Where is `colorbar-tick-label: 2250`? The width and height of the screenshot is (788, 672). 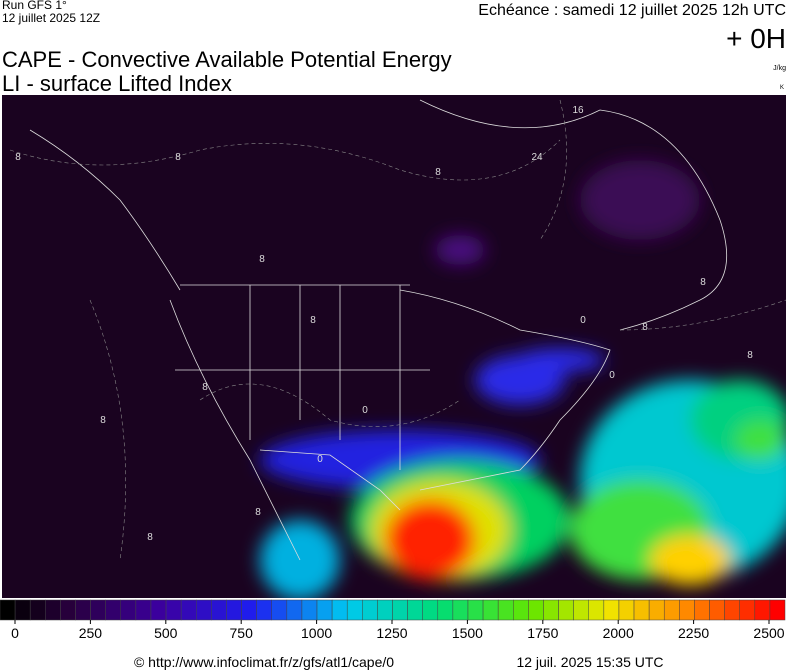 colorbar-tick-label: 2250 is located at coordinates (693, 633).